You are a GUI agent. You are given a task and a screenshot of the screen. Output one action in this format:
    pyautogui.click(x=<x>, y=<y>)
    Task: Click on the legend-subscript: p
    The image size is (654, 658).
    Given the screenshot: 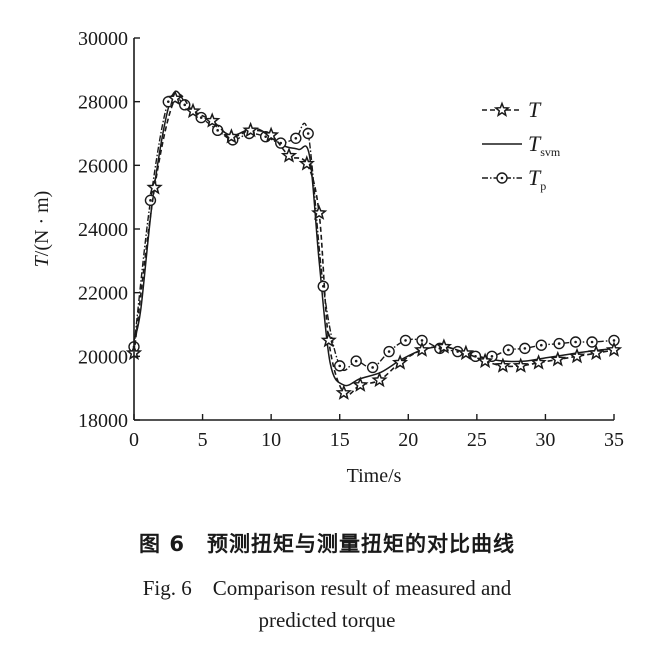 What is the action you would take?
    pyautogui.click(x=543, y=186)
    